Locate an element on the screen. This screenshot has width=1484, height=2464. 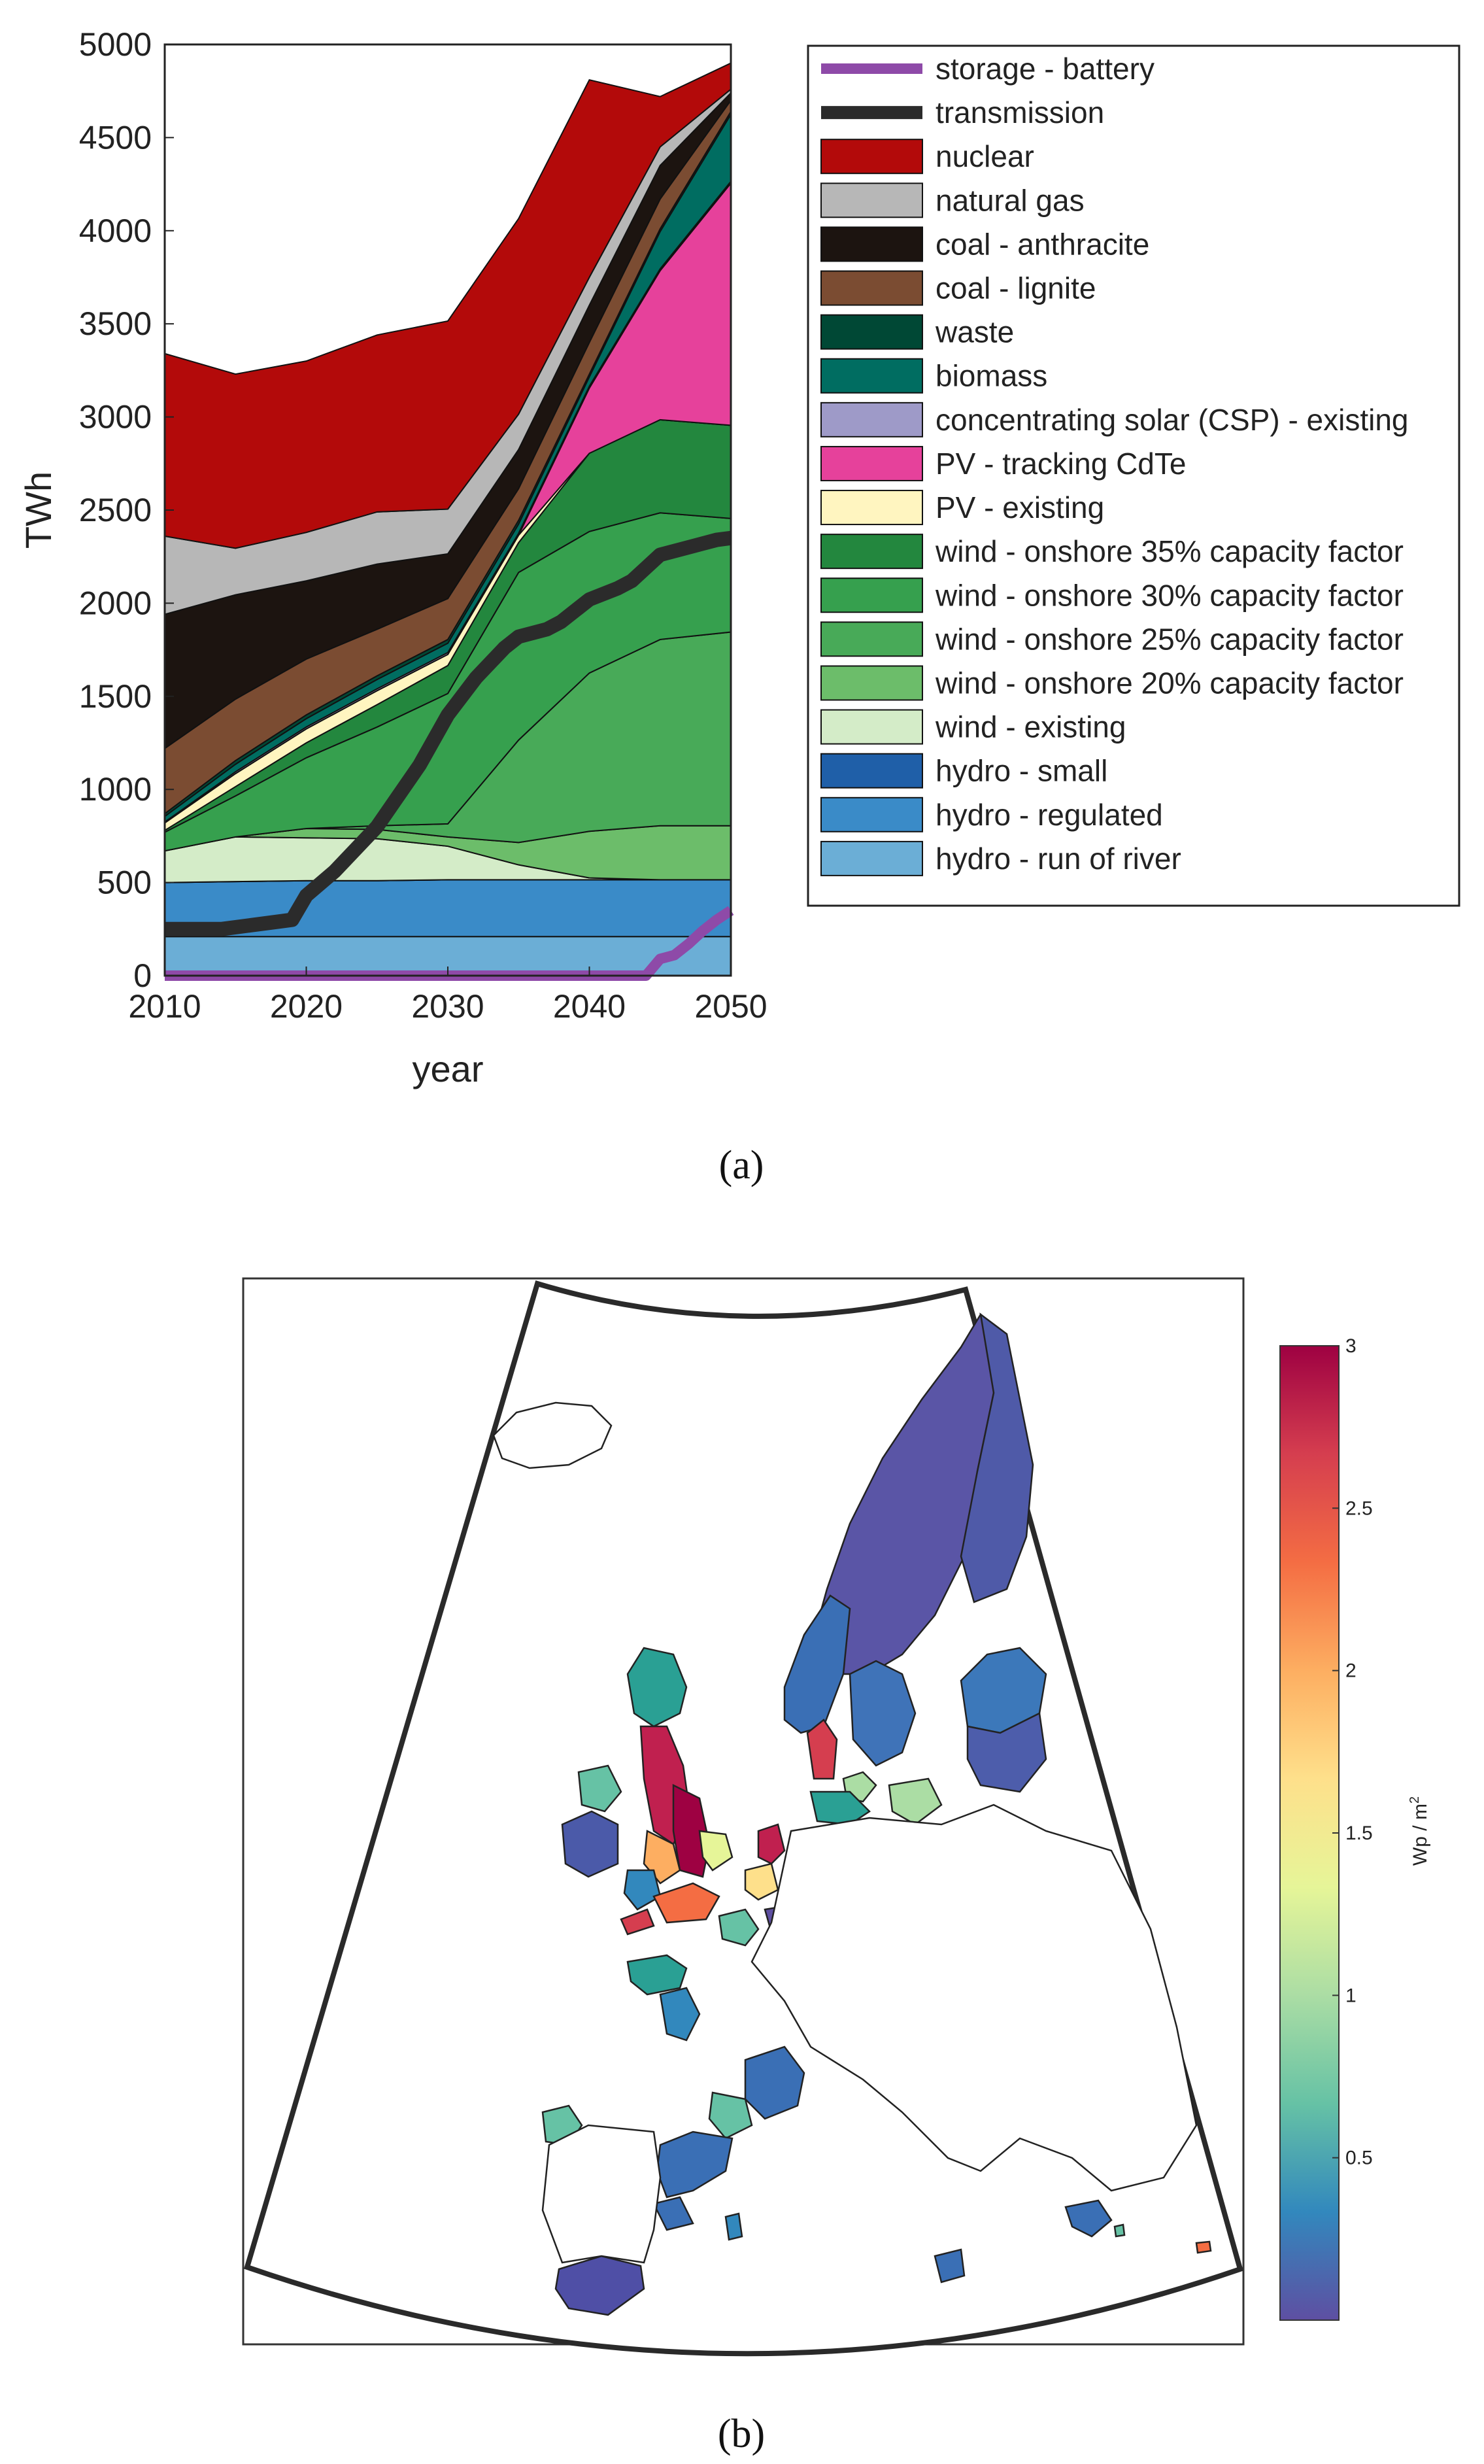
x-axis-ticks: 2010 2020 2030 2040 2050 is located at coordinates (448, 996).